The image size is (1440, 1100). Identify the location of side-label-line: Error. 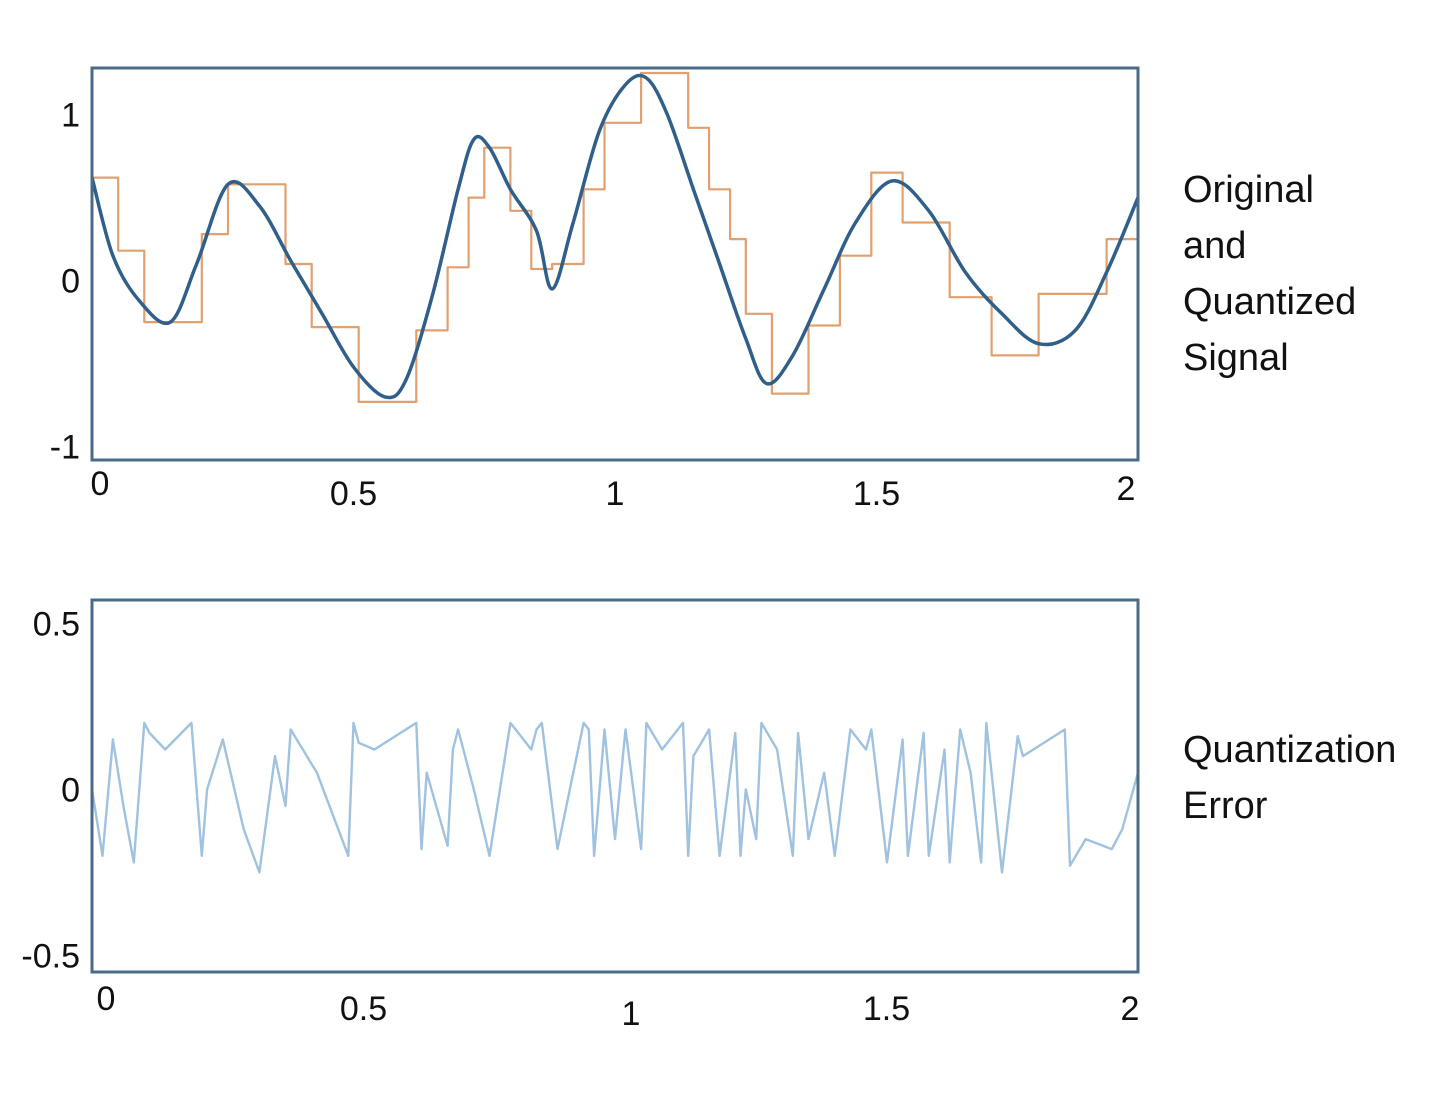
(1225, 806).